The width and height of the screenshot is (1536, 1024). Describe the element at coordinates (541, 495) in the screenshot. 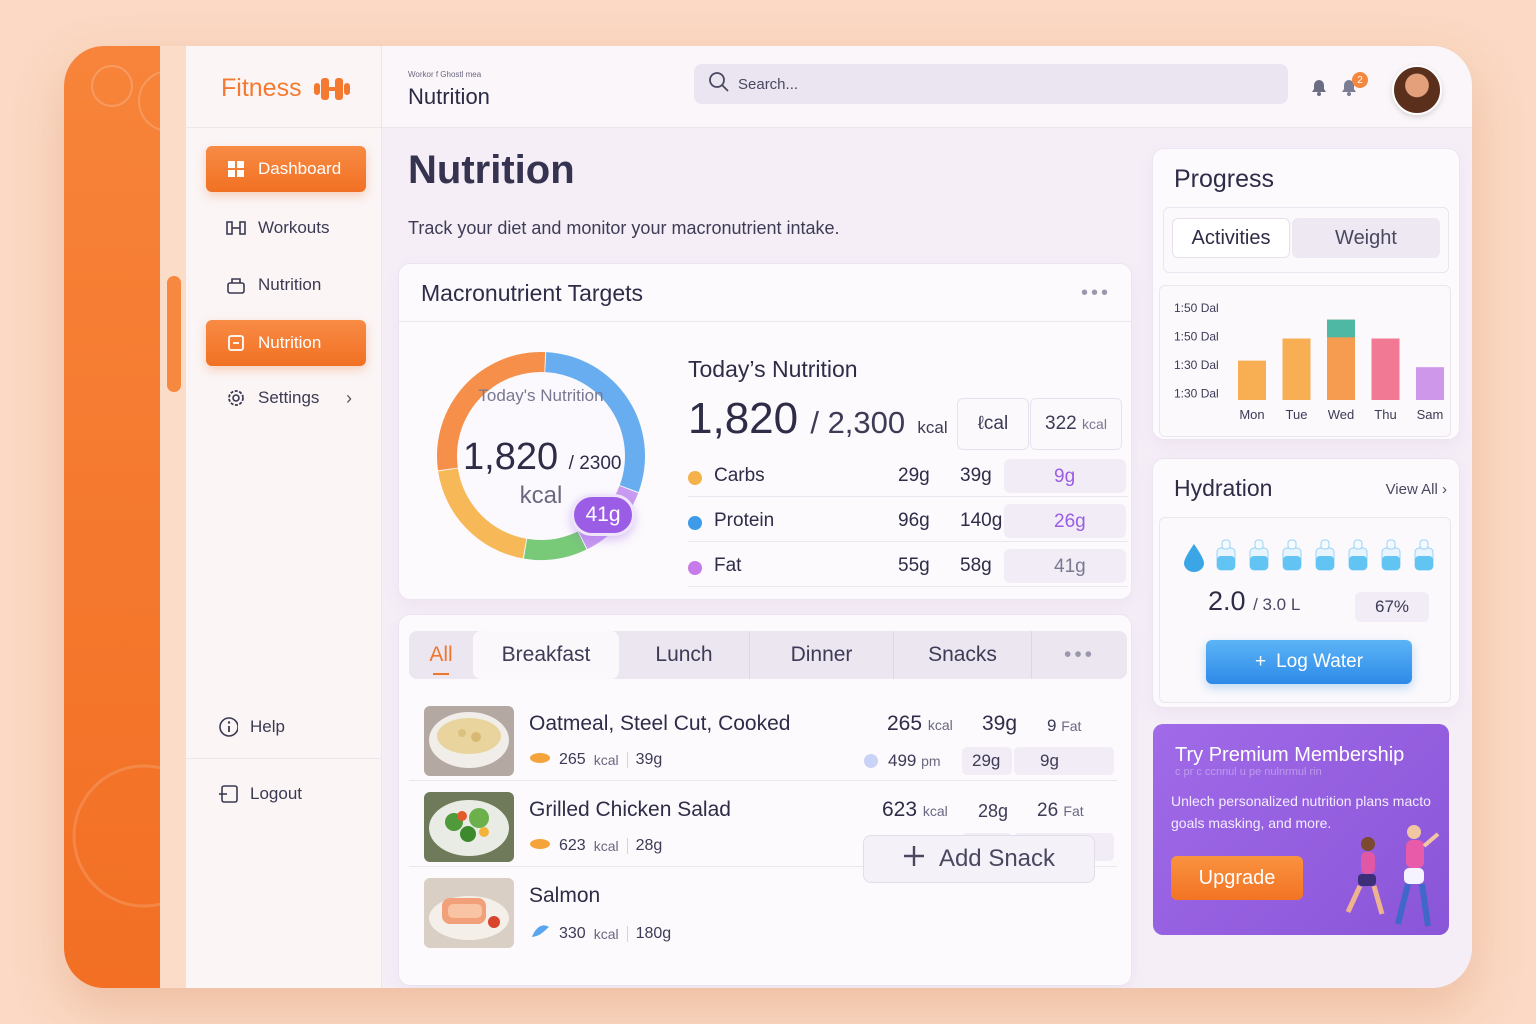

I see `donut-unit: kcal` at that location.